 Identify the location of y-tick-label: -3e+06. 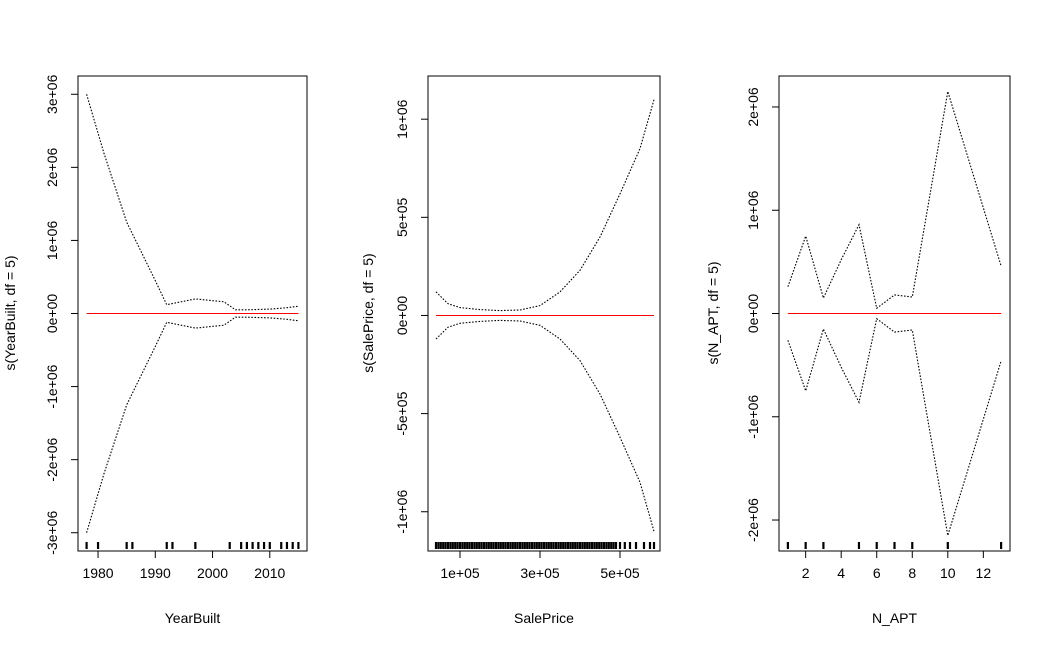
(52, 533).